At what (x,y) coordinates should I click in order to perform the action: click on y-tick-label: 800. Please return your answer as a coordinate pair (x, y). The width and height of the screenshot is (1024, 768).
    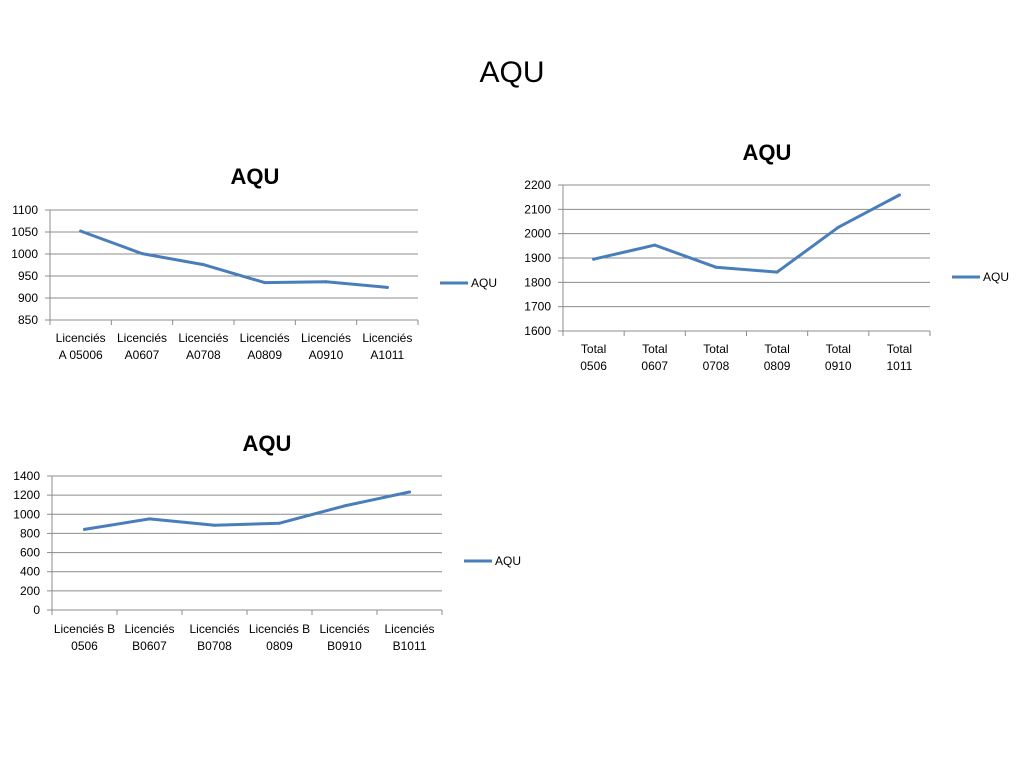
    Looking at the image, I should click on (30, 533).